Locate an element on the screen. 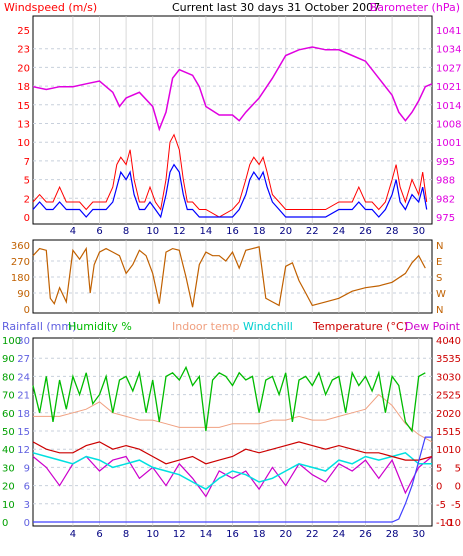 Image resolution: width=463 pixels, height=556 pixels. temperature-tick-label: 0 is located at coordinates (439, 487).